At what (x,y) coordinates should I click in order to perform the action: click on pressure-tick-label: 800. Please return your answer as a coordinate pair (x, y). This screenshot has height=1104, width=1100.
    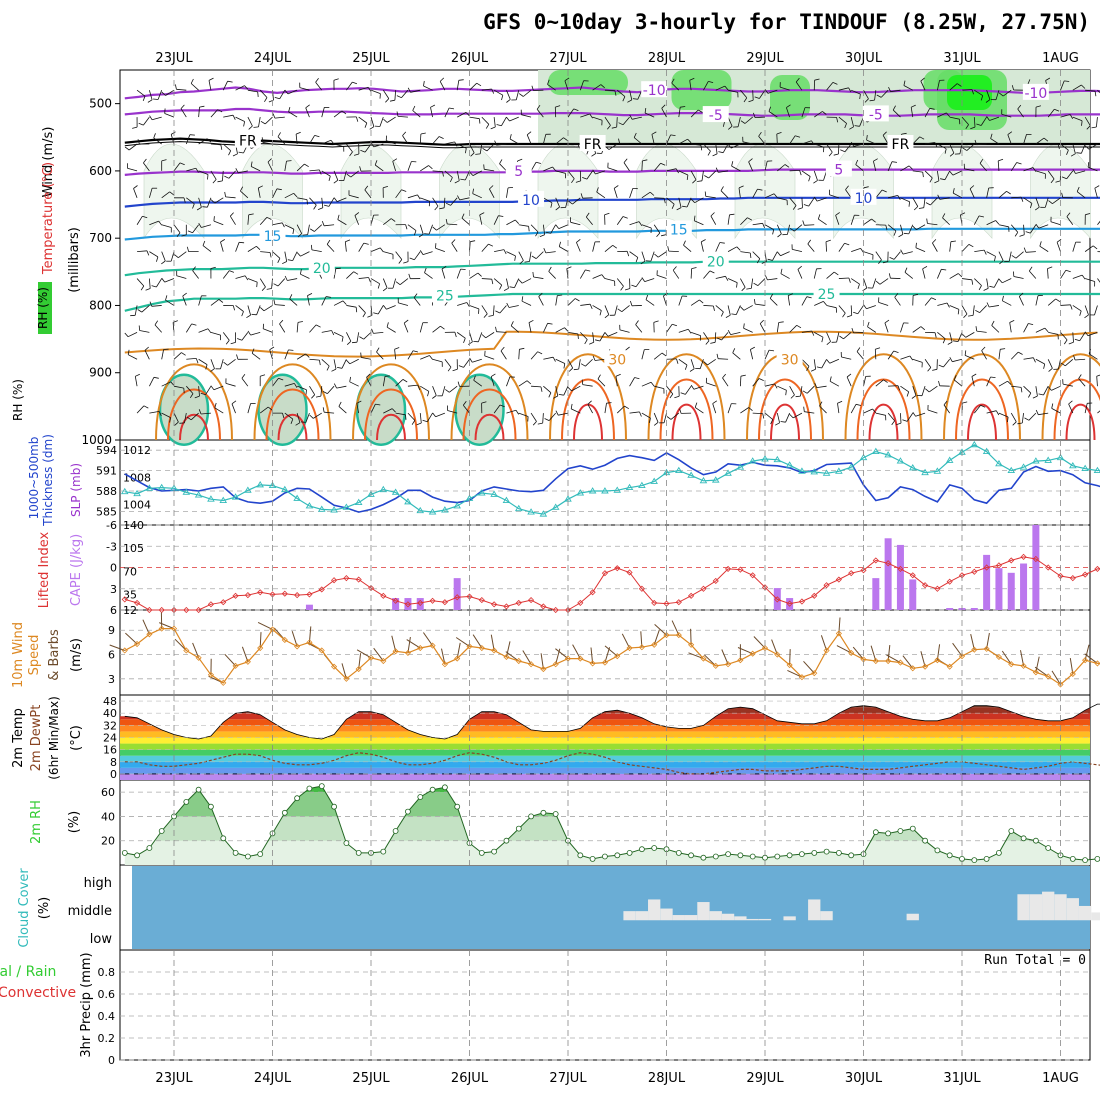
    Looking at the image, I should click on (100, 305).